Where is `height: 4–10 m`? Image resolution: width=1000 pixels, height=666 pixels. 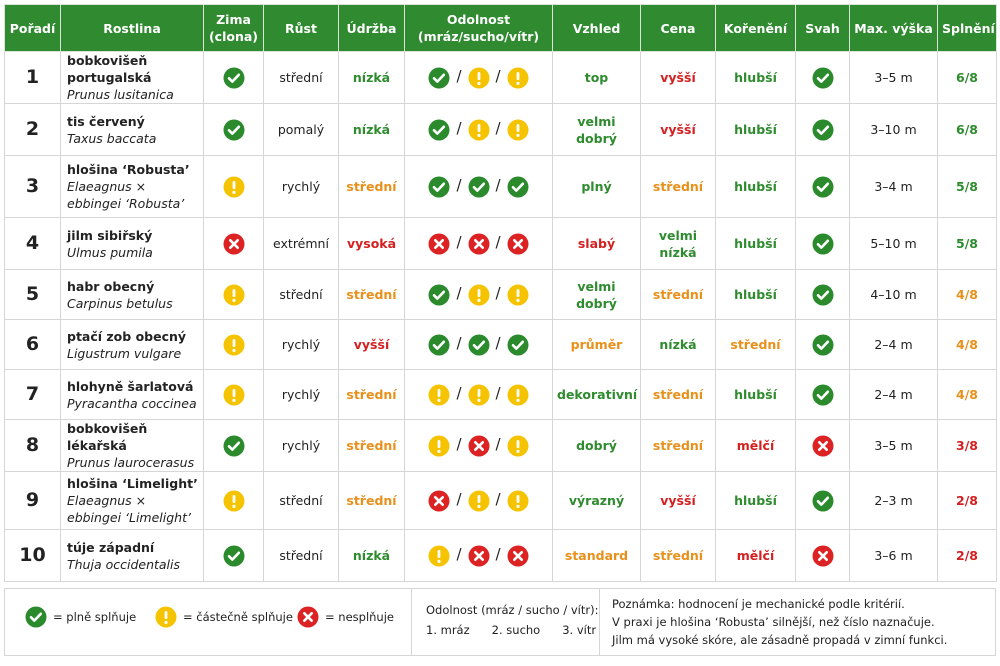 height: 4–10 m is located at coordinates (893, 294).